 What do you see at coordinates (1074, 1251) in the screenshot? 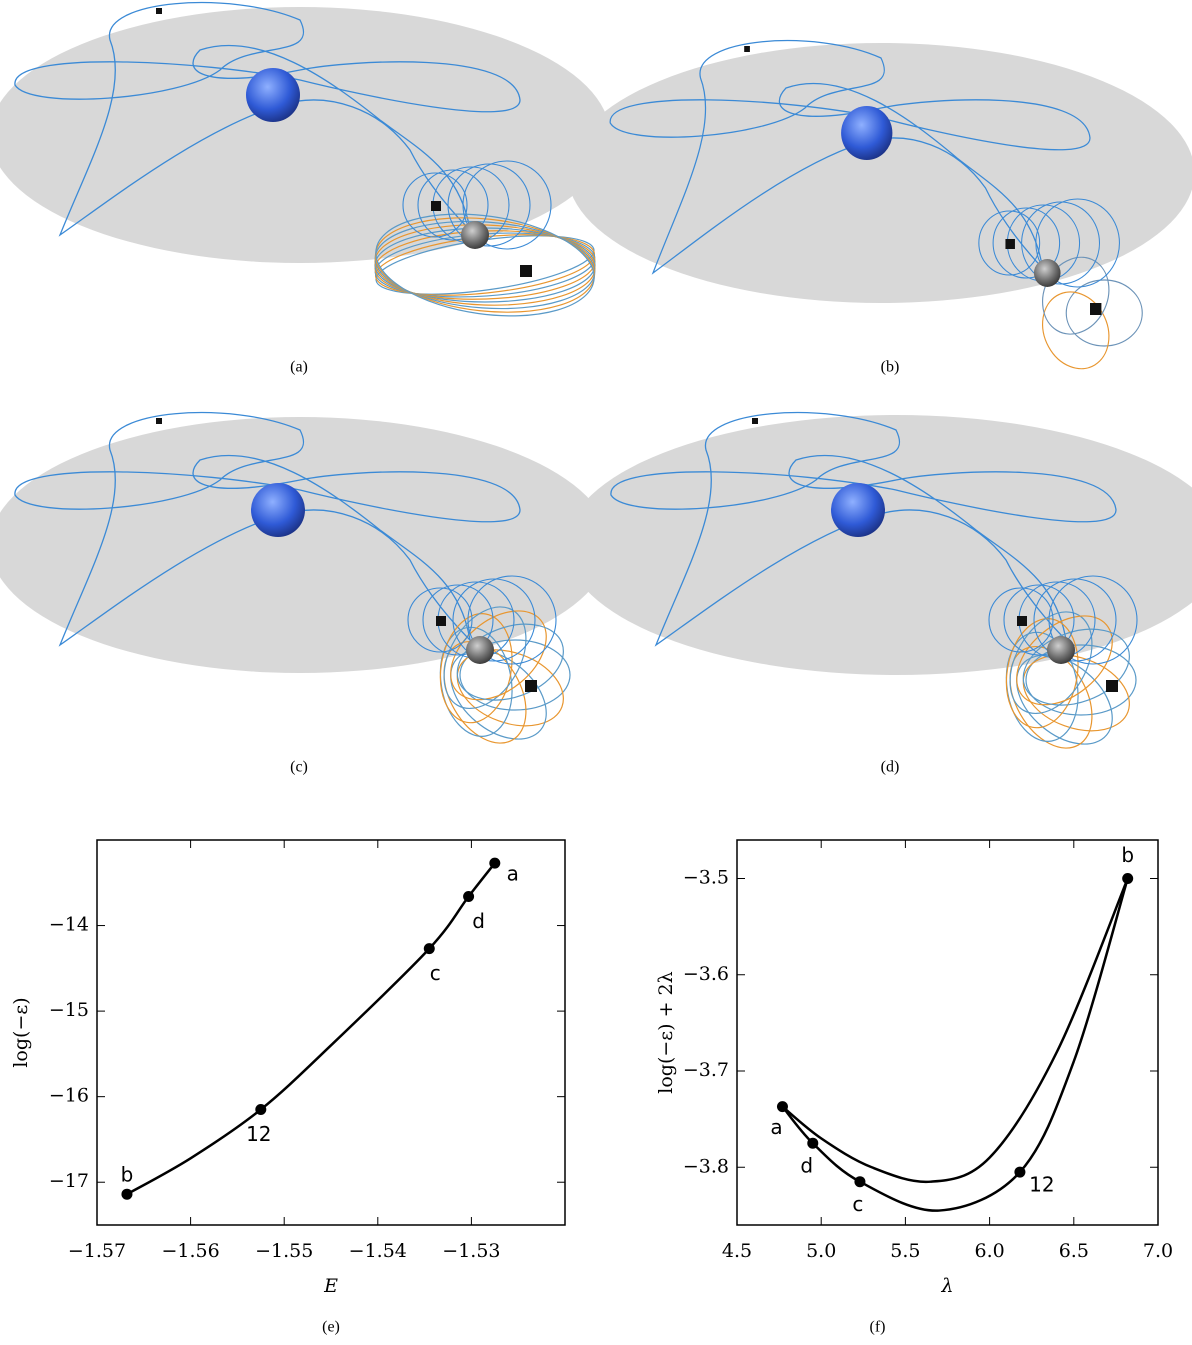
I see `x-tick-label: 6.5` at bounding box center [1074, 1251].